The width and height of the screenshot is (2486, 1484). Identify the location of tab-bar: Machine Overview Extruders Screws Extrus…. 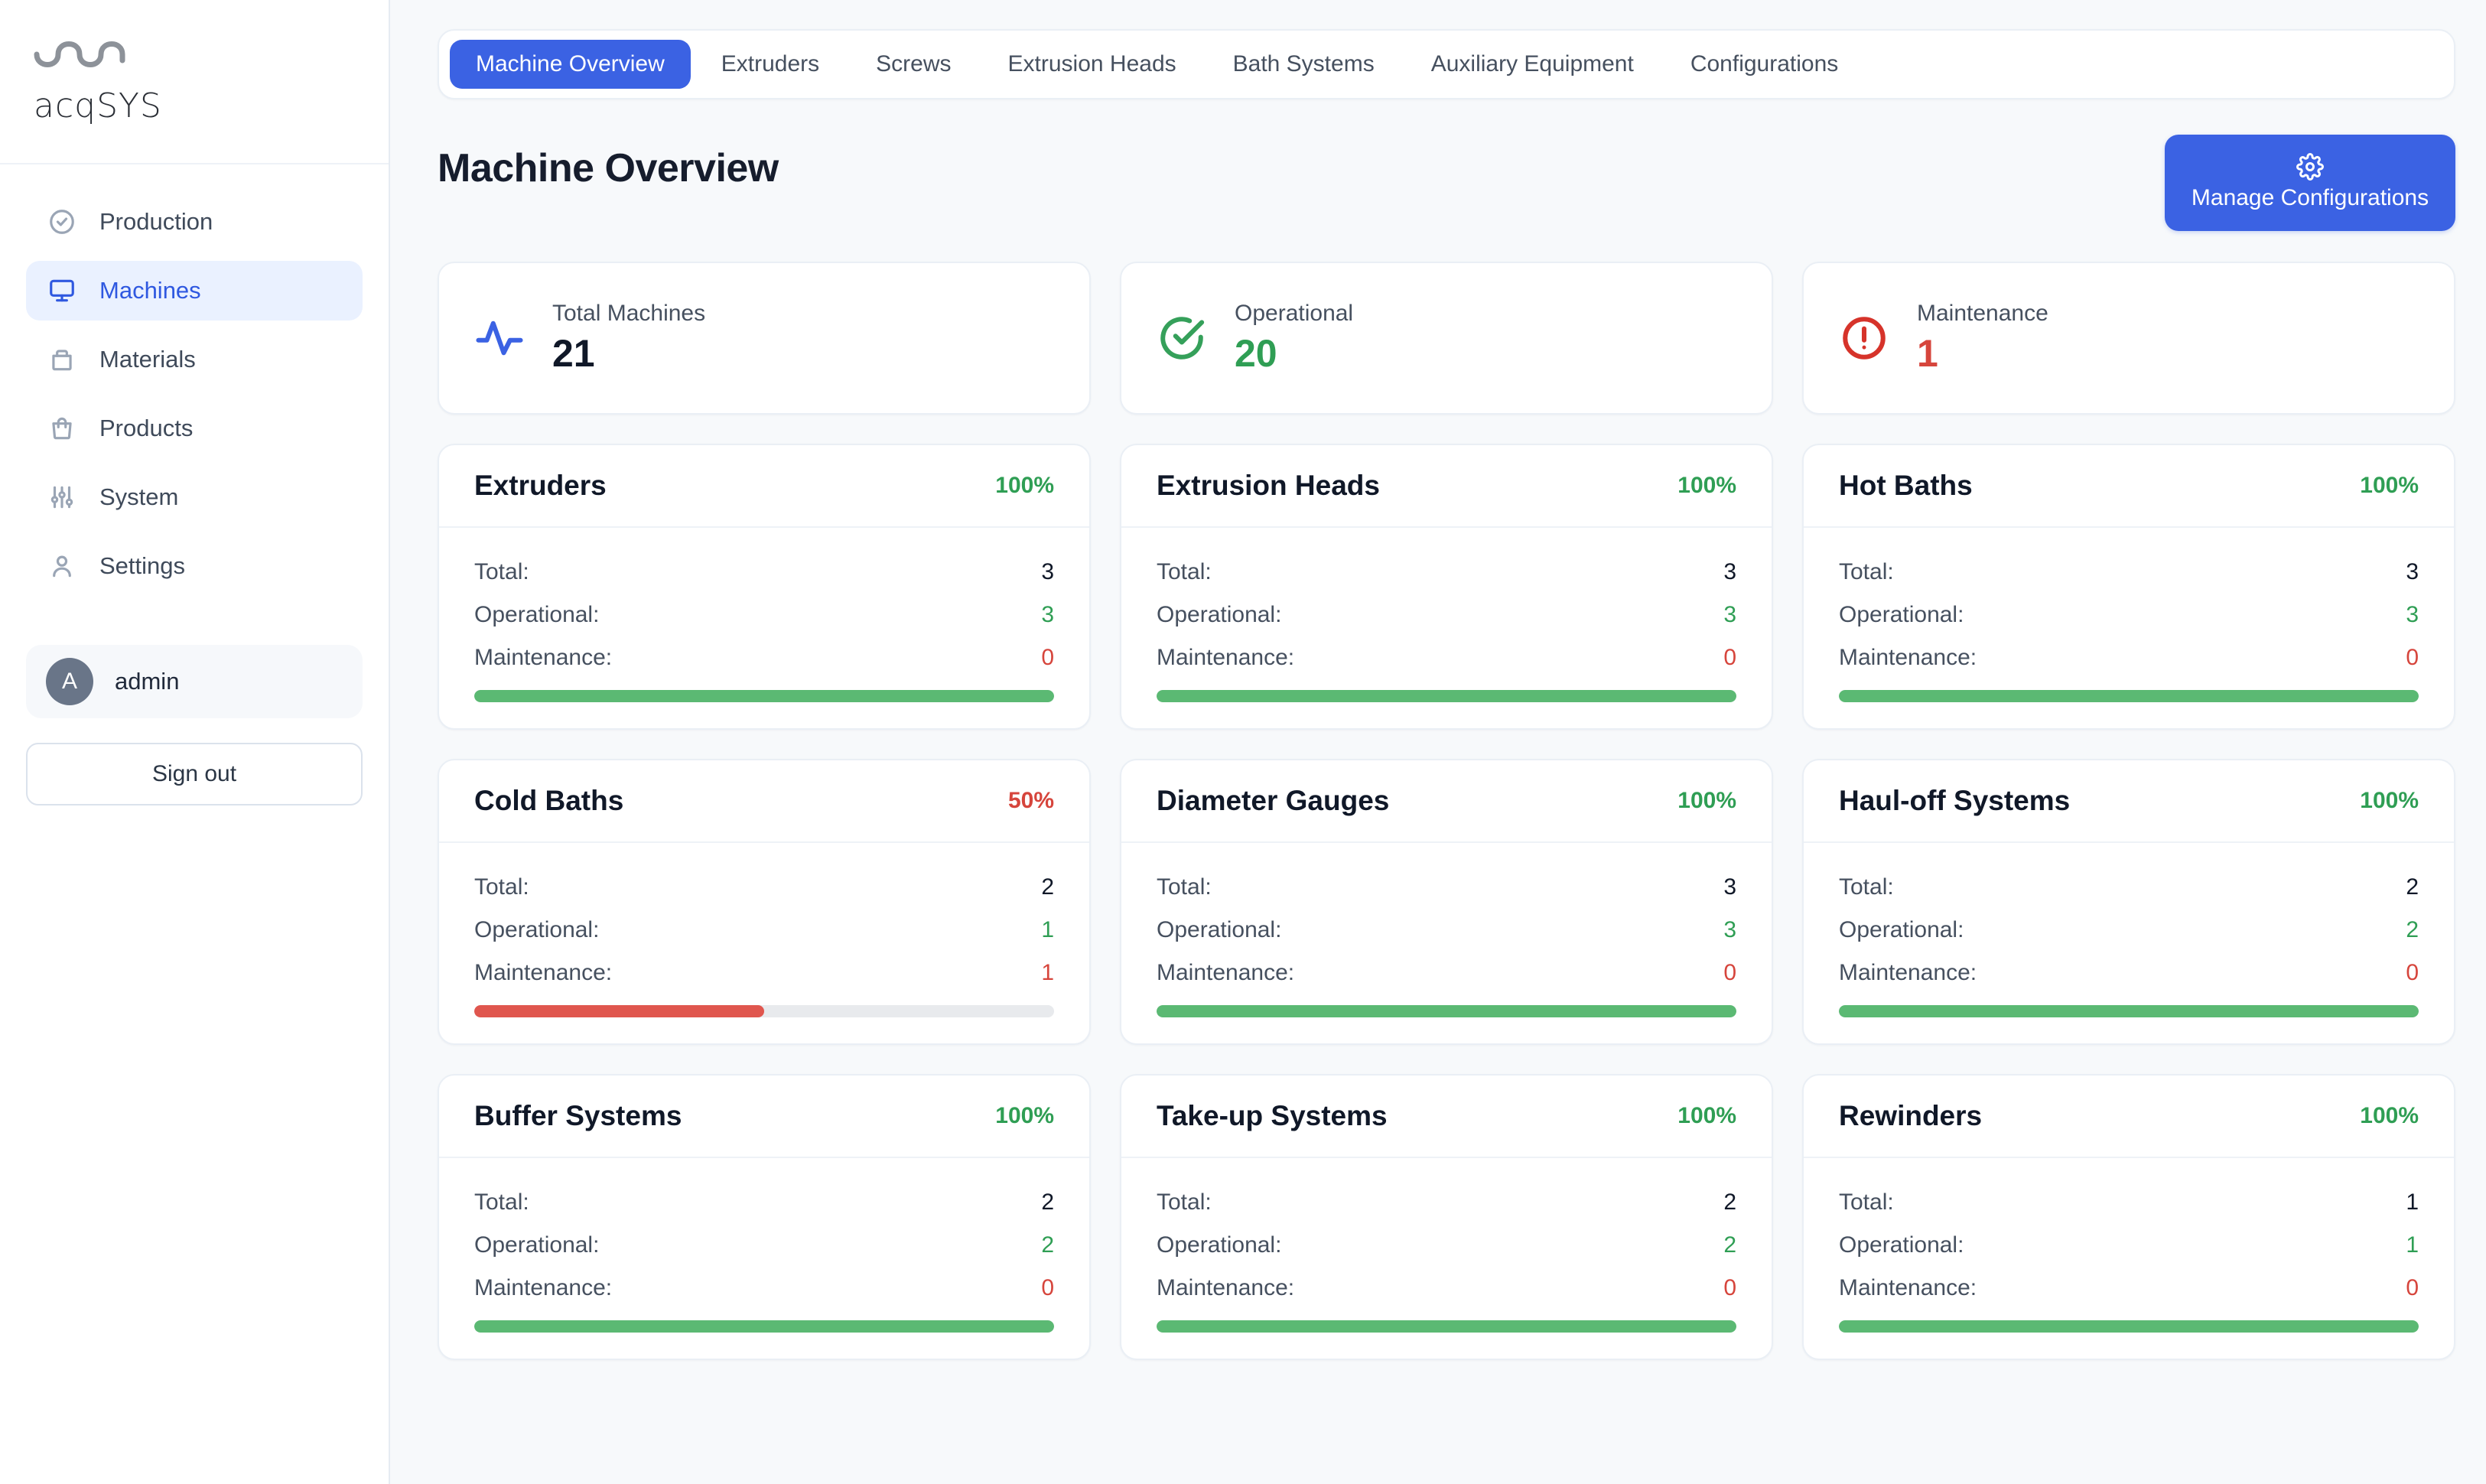
(1446, 64).